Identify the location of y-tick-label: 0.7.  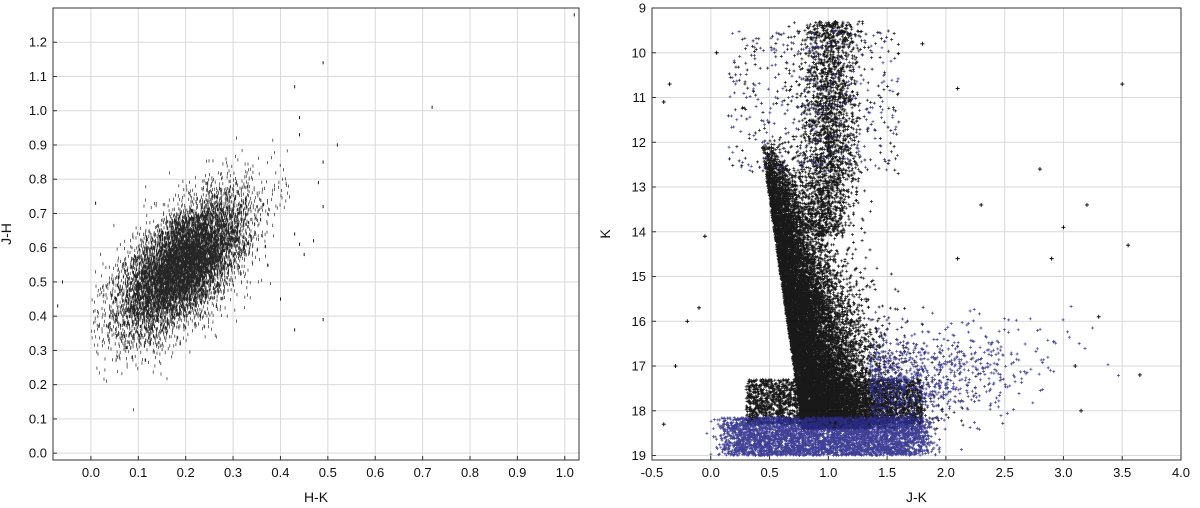
(38, 213).